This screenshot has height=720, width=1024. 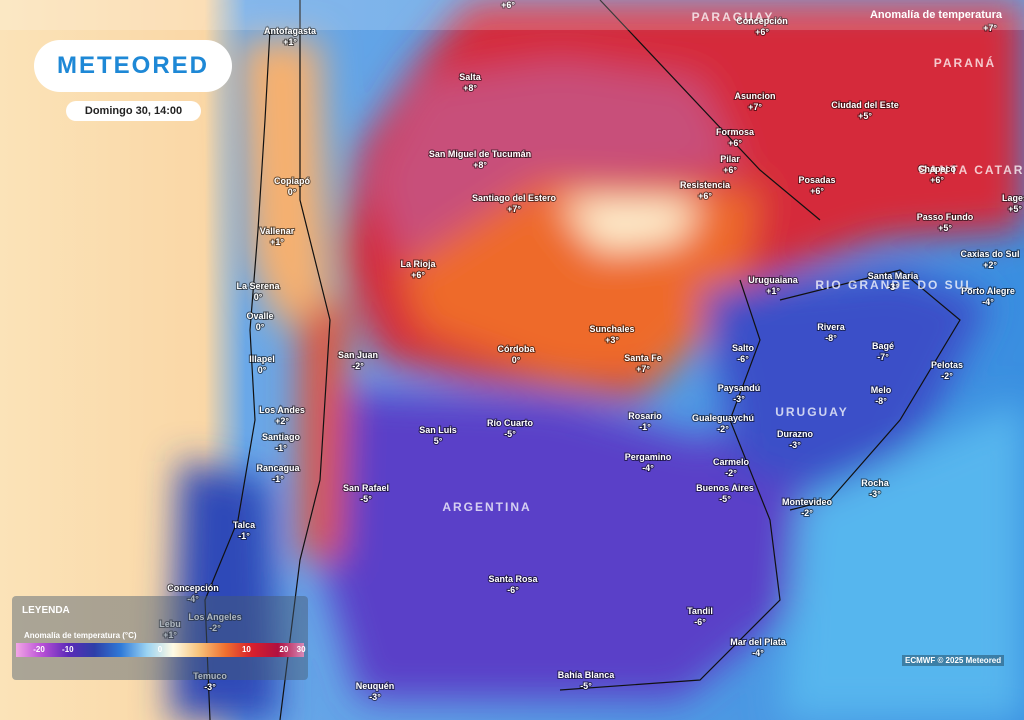 What do you see at coordinates (612, 340) in the screenshot?
I see `city-anomaly: +3°` at bounding box center [612, 340].